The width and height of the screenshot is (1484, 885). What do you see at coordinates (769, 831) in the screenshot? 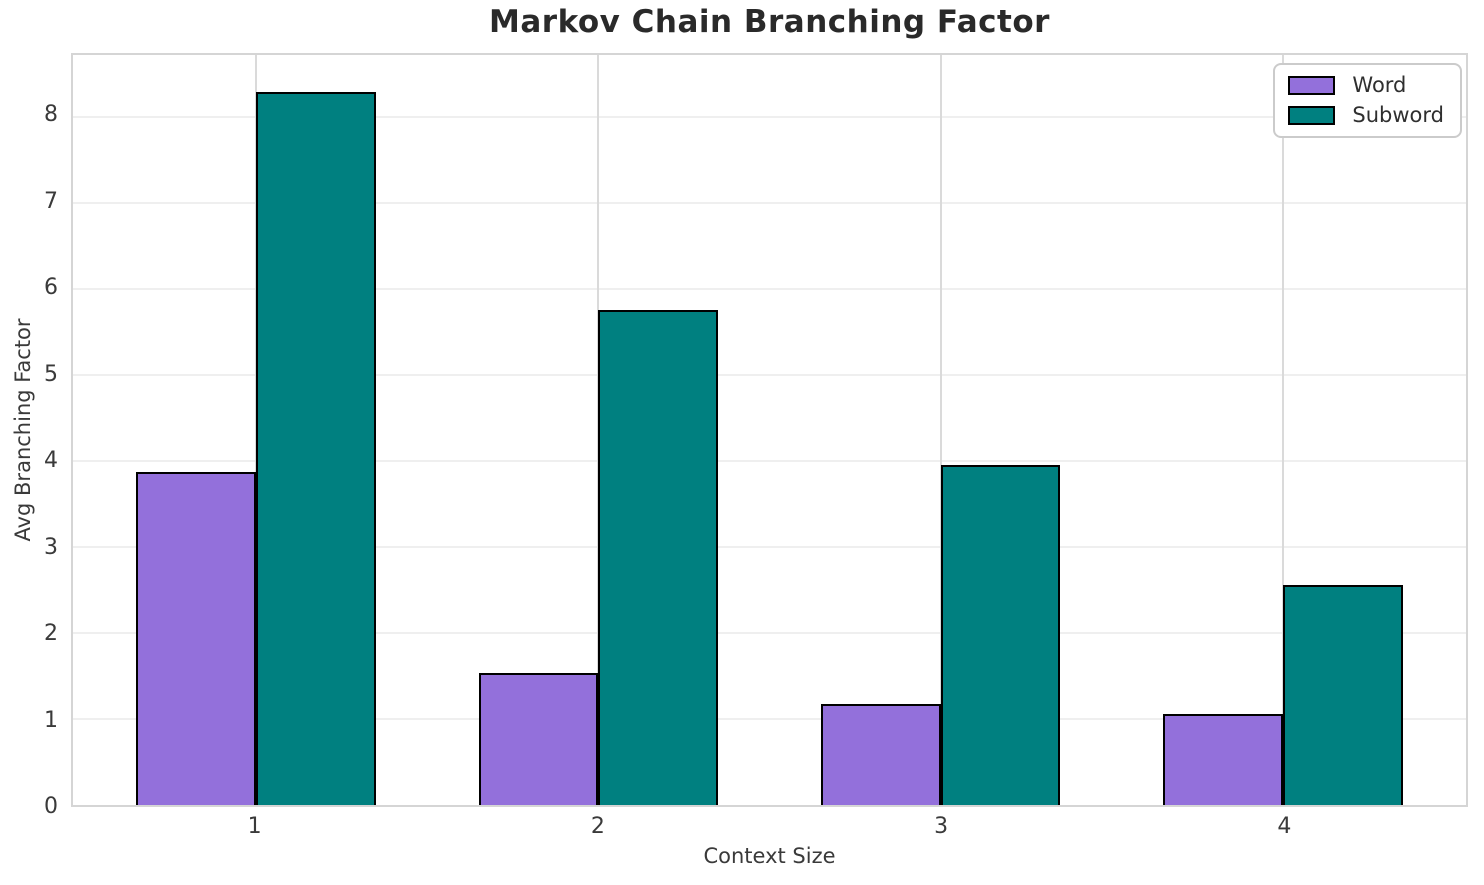
I see `x-axis-ticks: 1 2 3 4` at bounding box center [769, 831].